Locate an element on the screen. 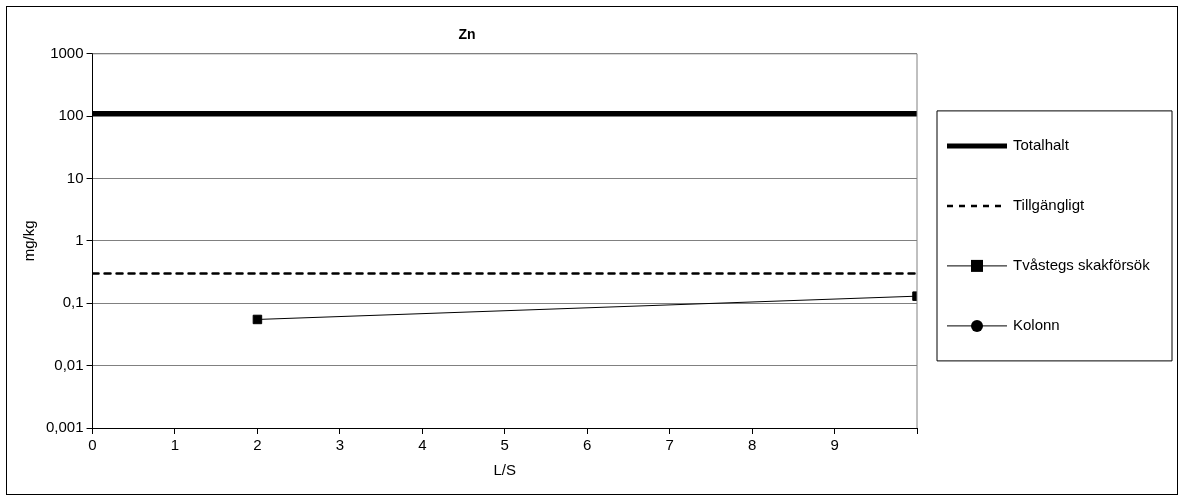 The width and height of the screenshot is (1186, 503). y-tick-label: 0,01 is located at coordinates (69, 364).